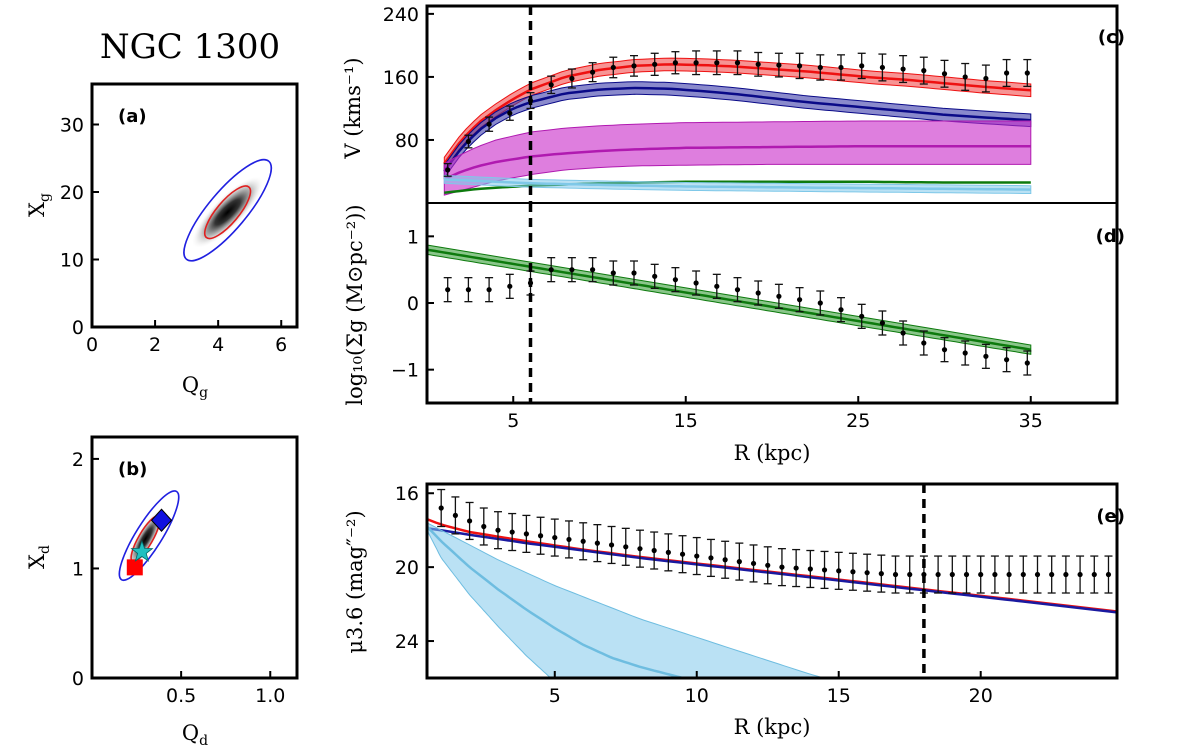  I want to click on panel-e-xlabel: R (kpc), so click(772, 727).